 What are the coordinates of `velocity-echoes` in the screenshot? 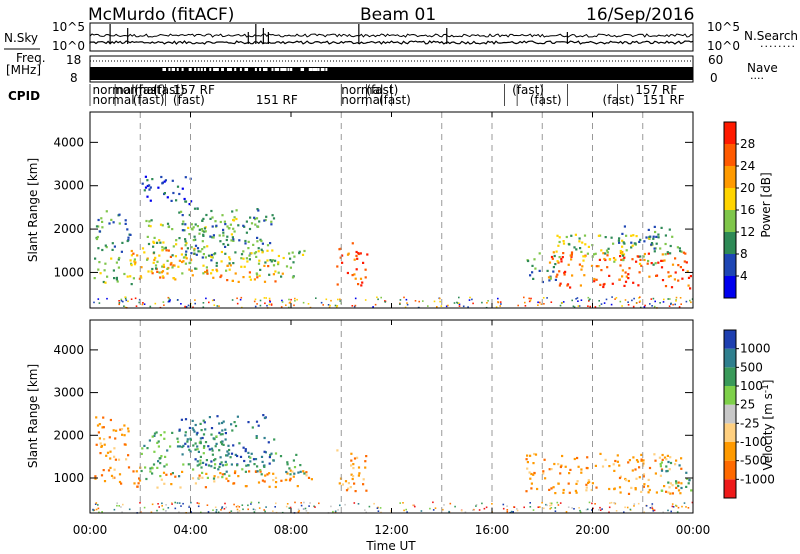 It's located at (393, 464).